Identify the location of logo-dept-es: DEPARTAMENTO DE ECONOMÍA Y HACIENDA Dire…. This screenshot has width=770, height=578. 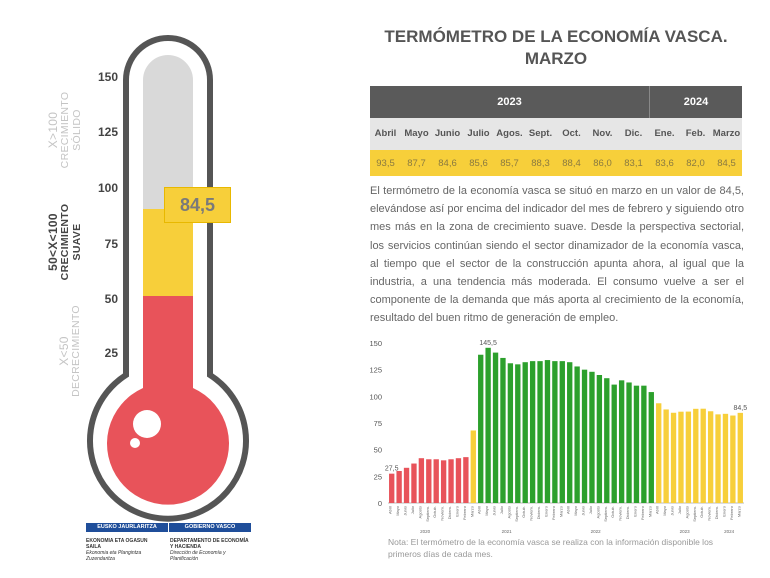
(209, 550).